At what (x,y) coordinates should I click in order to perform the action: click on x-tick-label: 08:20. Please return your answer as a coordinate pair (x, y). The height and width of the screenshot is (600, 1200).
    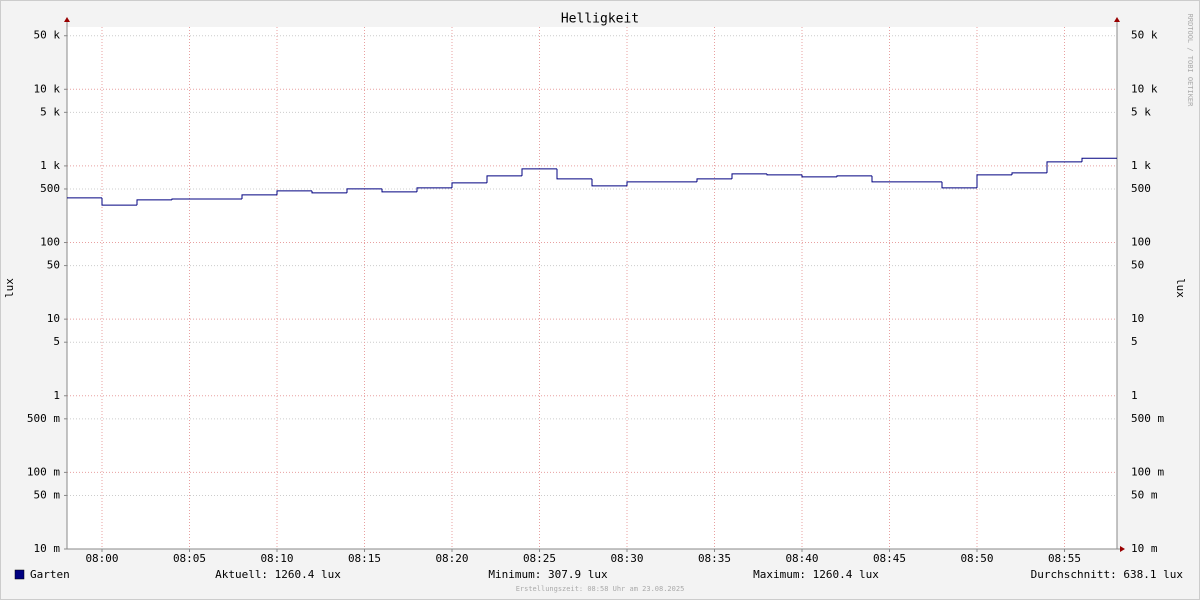
    Looking at the image, I should click on (451, 558).